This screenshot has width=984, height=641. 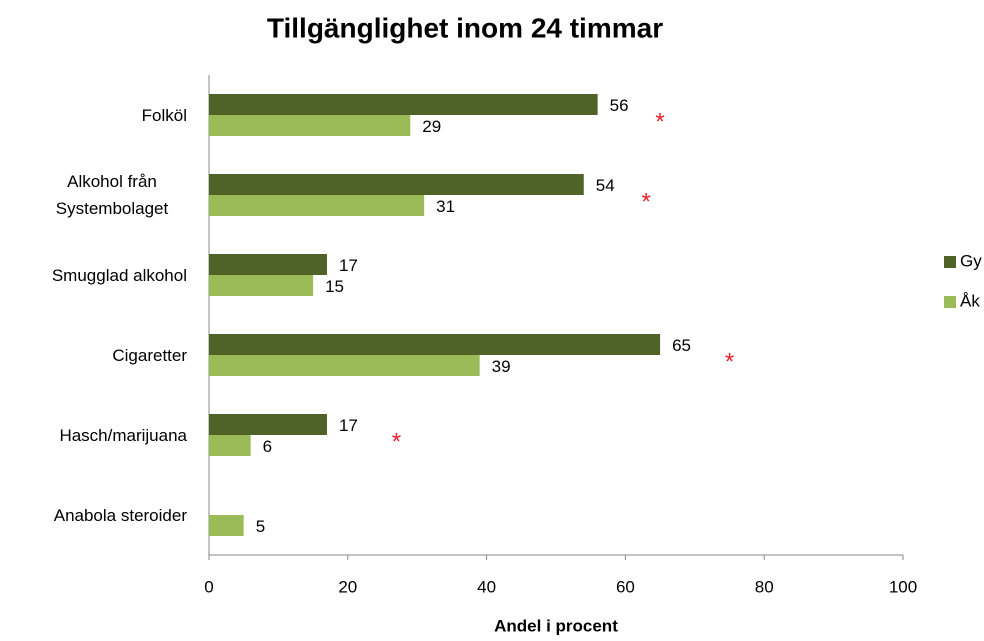 I want to click on value-label: 29, so click(x=431, y=126).